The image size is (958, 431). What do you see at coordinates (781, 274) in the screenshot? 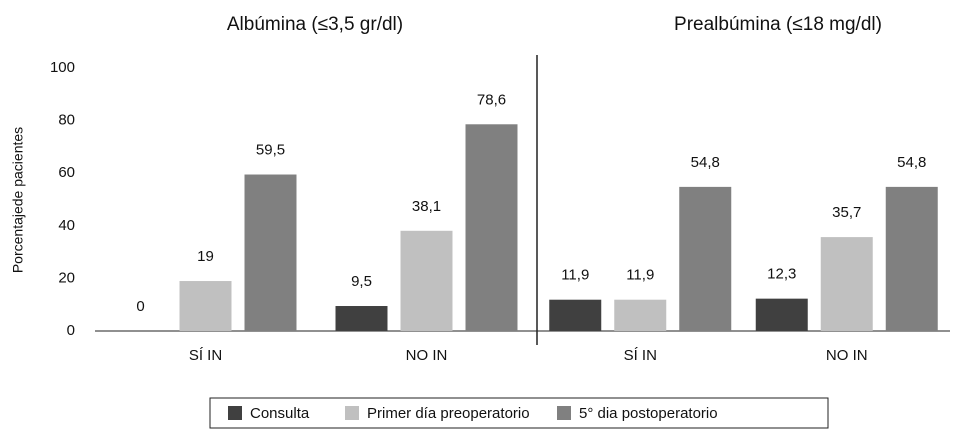
I see `data-label: 12,3` at bounding box center [781, 274].